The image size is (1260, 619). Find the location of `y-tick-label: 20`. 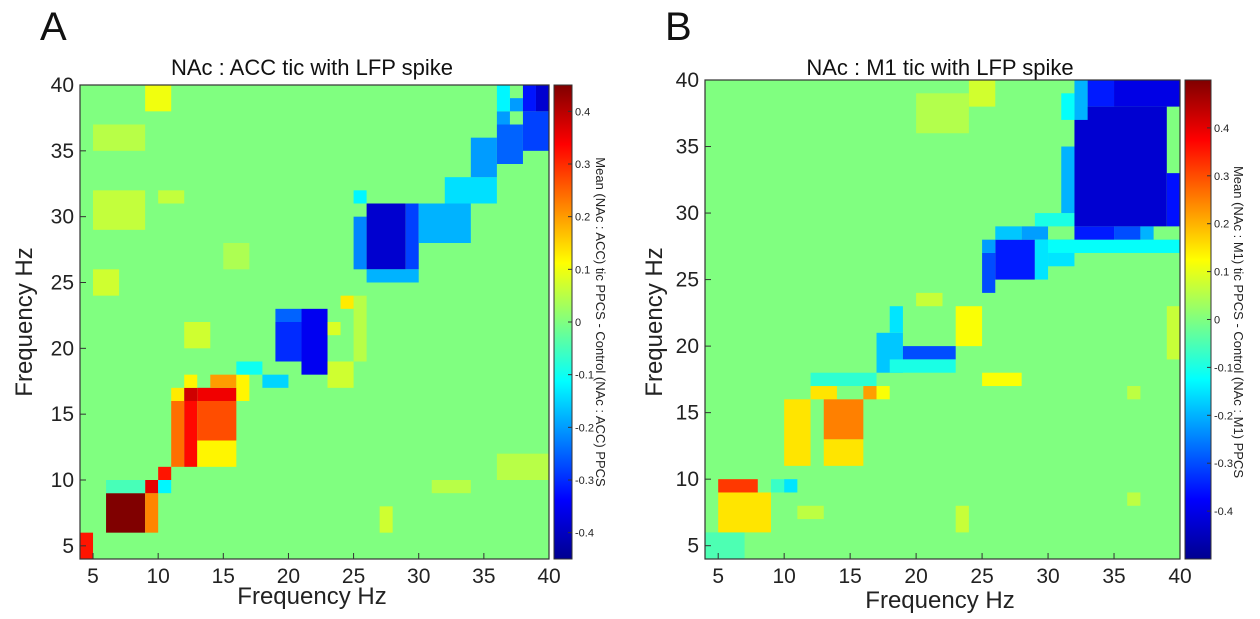

y-tick-label: 20 is located at coordinates (62, 348).